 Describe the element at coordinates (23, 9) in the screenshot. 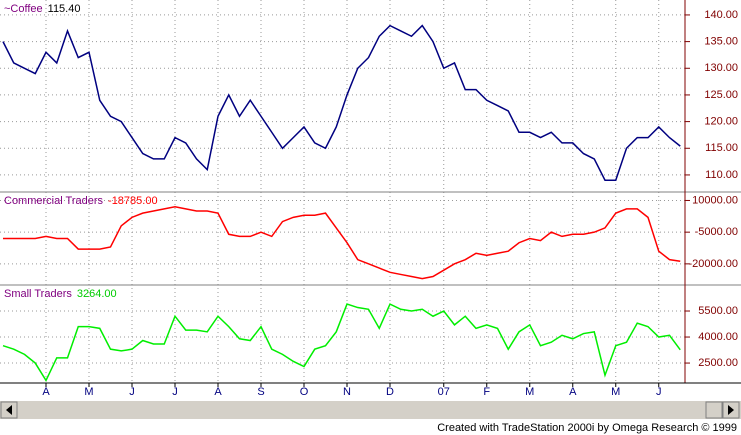

I see `pane-title-label: ~Coffee` at that location.